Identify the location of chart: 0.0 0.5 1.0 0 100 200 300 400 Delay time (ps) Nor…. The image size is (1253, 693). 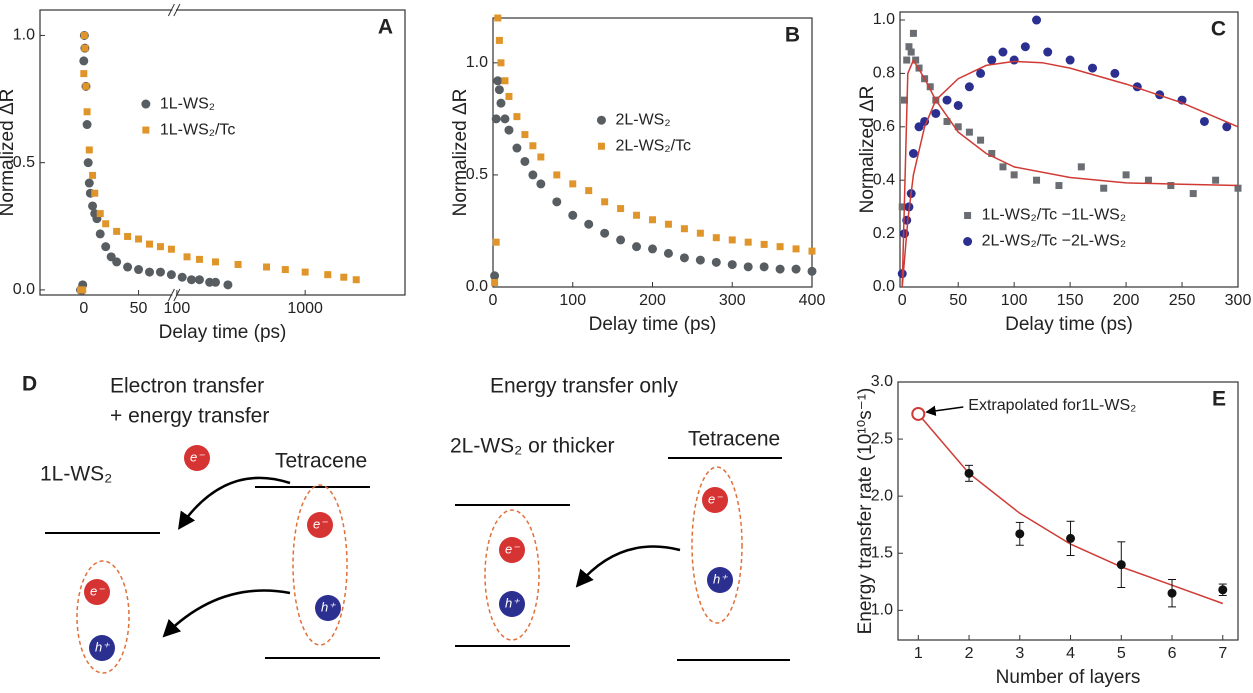
(637, 174).